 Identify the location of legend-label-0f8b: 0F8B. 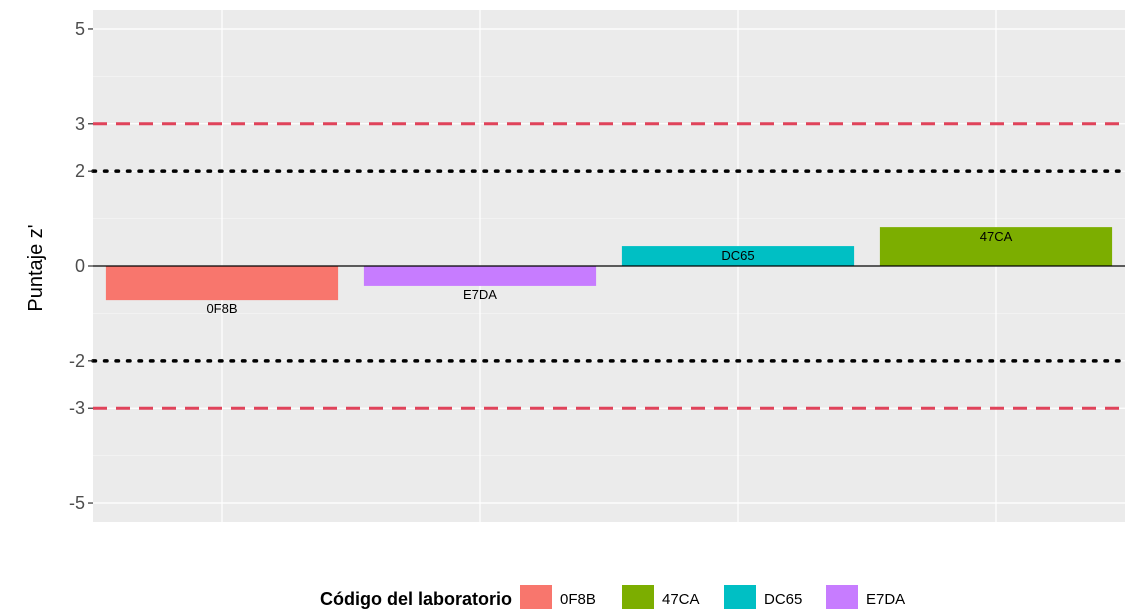
(578, 599).